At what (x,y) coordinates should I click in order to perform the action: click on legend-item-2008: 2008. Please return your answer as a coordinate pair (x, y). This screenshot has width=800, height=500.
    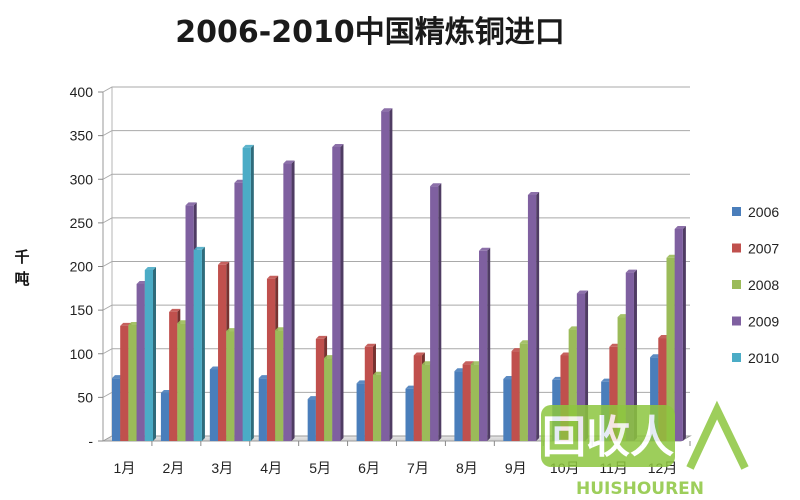
    Looking at the image, I should click on (755, 285).